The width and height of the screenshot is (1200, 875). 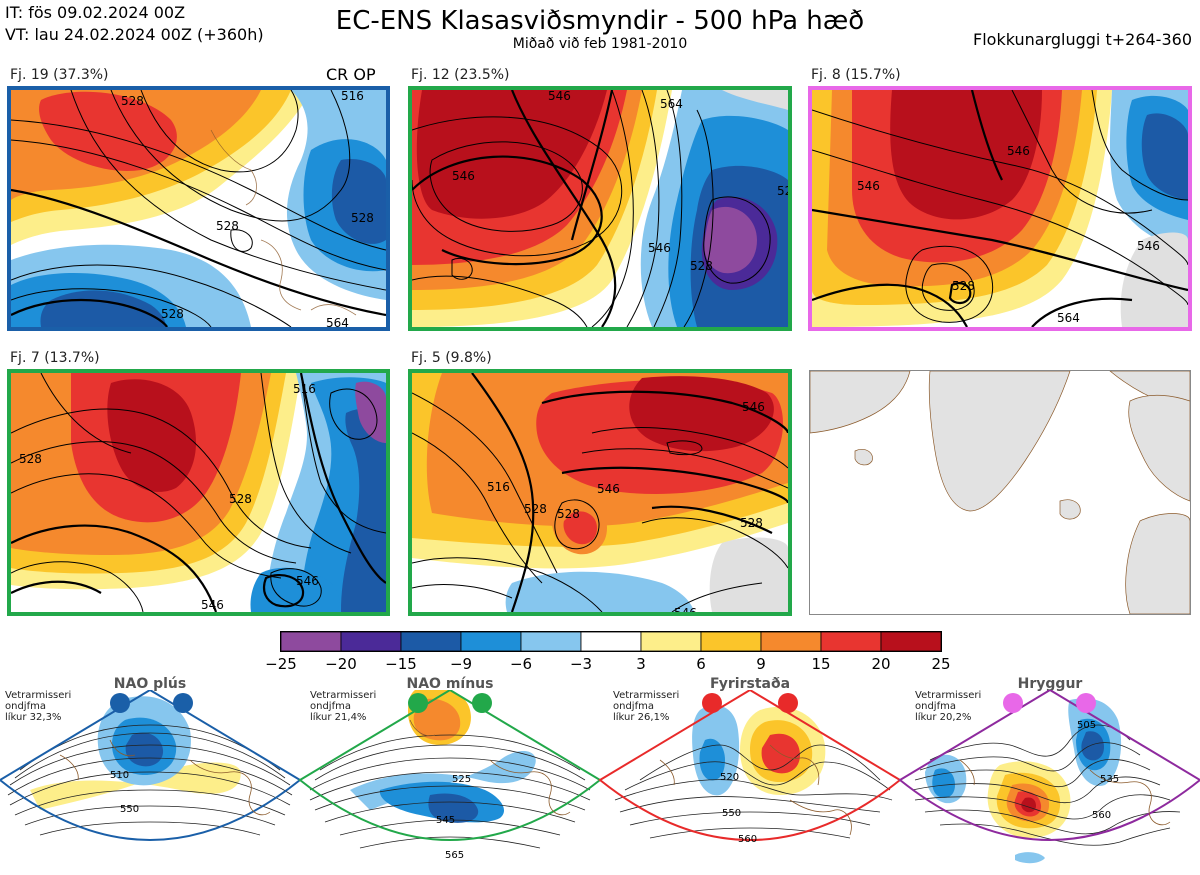 I want to click on cluster-5-label: Fj. 5 (9.8%), so click(x=451, y=358).